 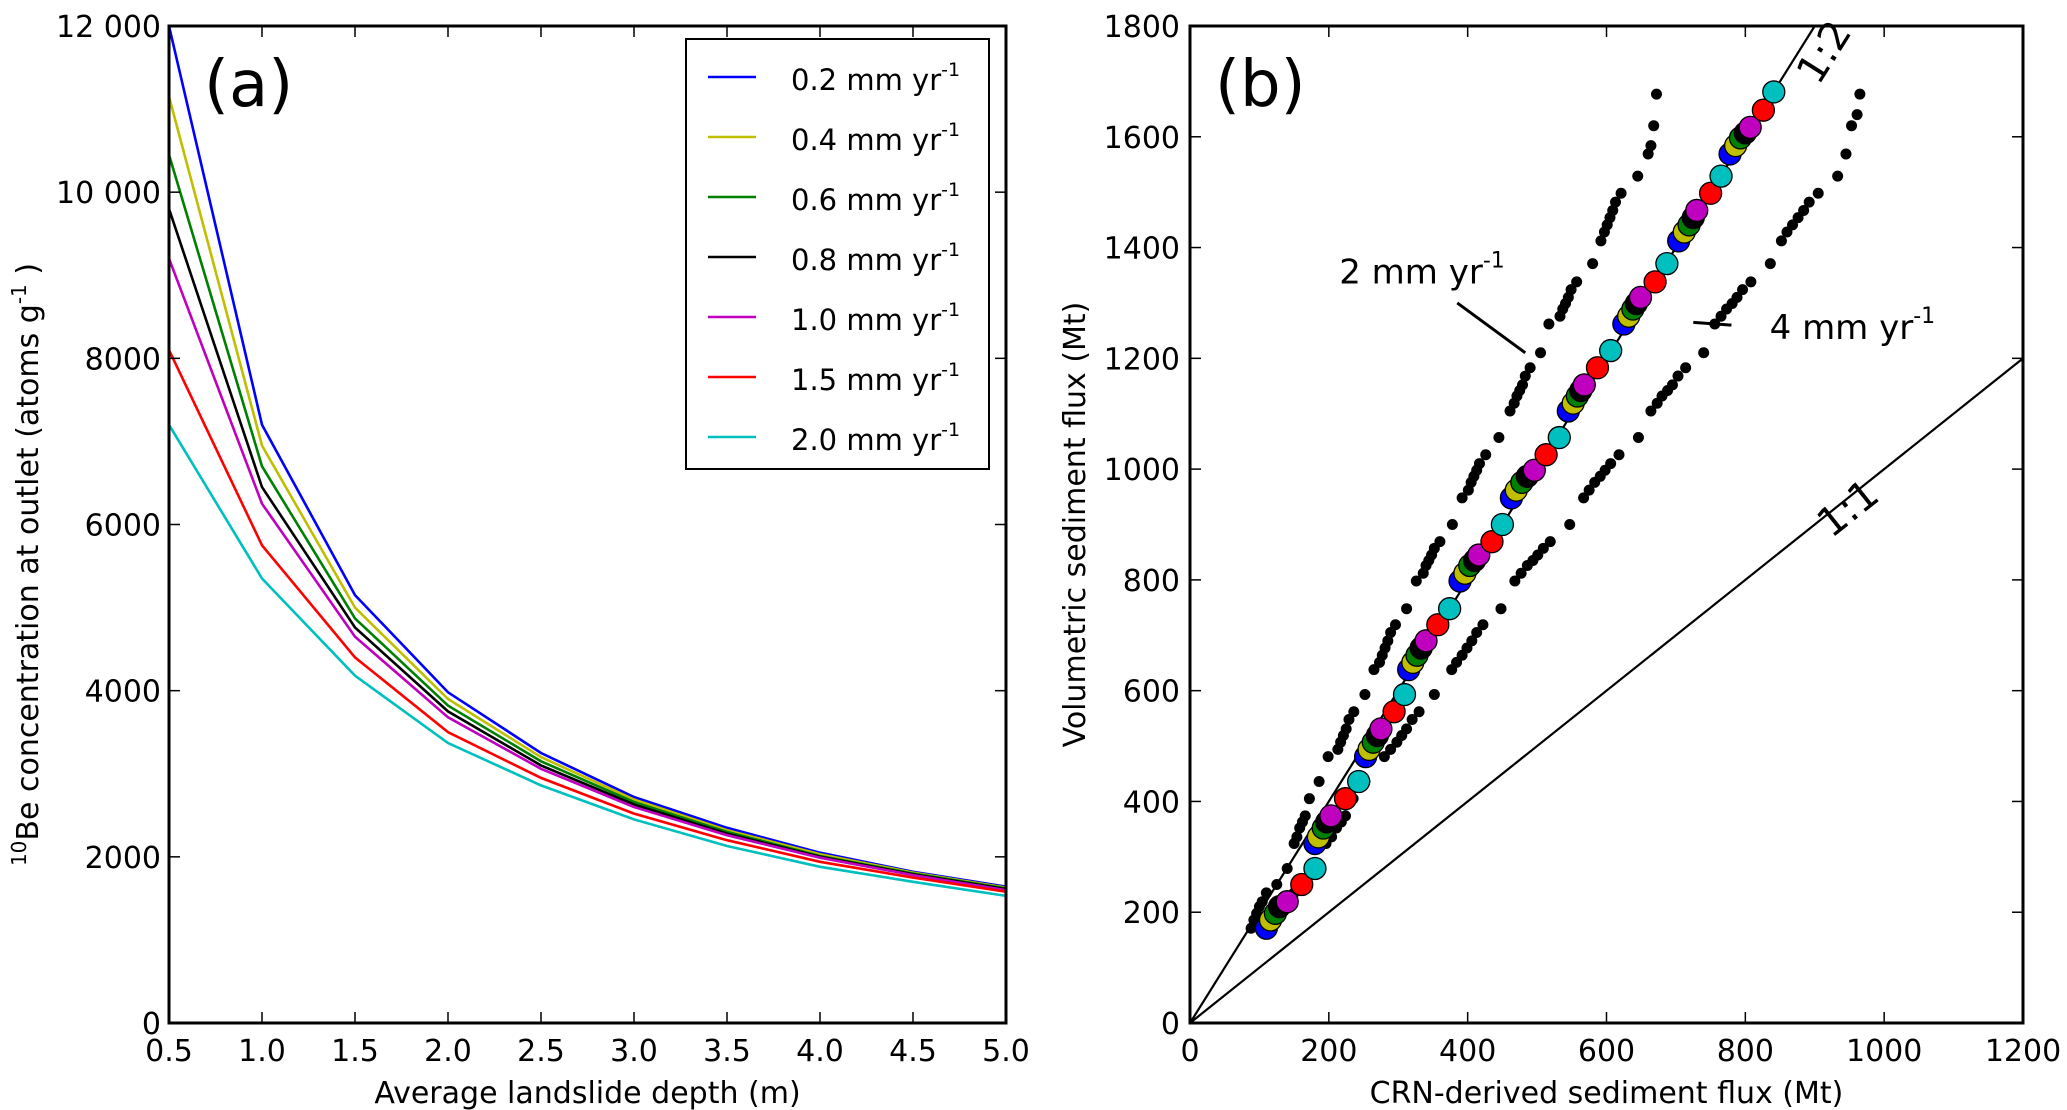 What do you see at coordinates (727, 1051) in the screenshot?
I see `x-tick-label: 3.5` at bounding box center [727, 1051].